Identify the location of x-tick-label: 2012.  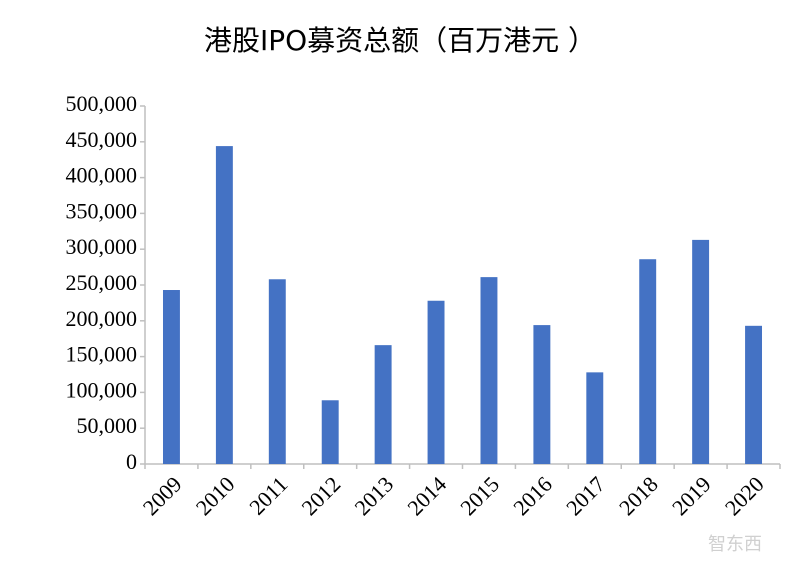
(321, 495).